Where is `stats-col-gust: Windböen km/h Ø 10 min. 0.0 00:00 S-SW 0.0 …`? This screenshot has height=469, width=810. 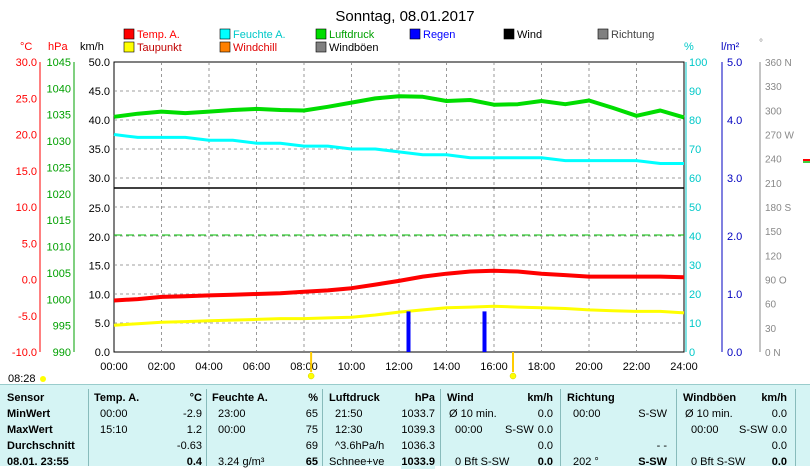
stats-col-gust: Windböen km/h Ø 10 min. 0.0 00:00 S-SW 0.0 … is located at coordinates (737, 426).